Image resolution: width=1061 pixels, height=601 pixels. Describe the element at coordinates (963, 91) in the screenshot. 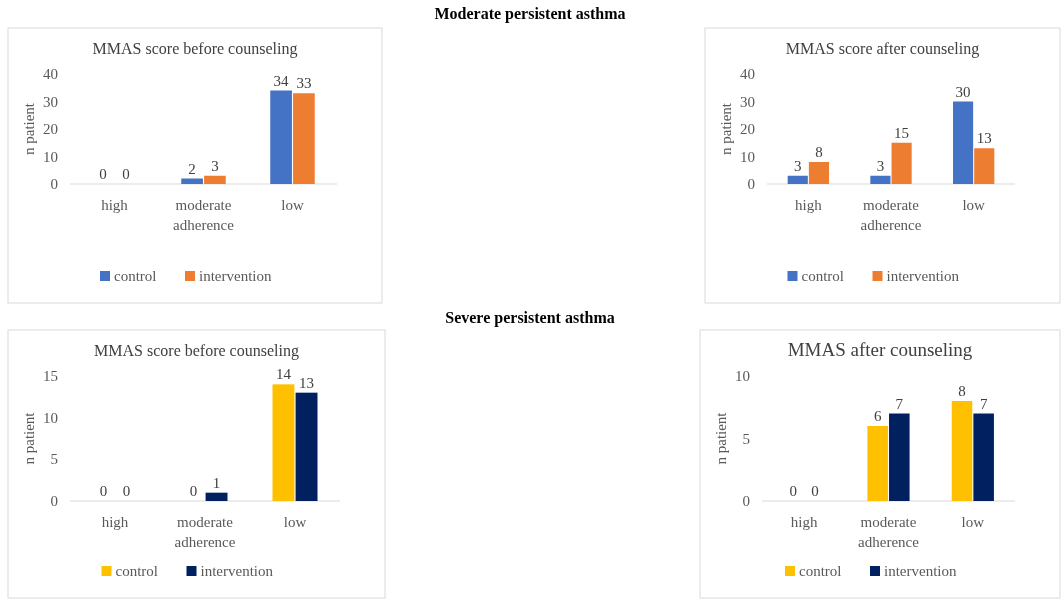

I see `data-label: 30` at that location.